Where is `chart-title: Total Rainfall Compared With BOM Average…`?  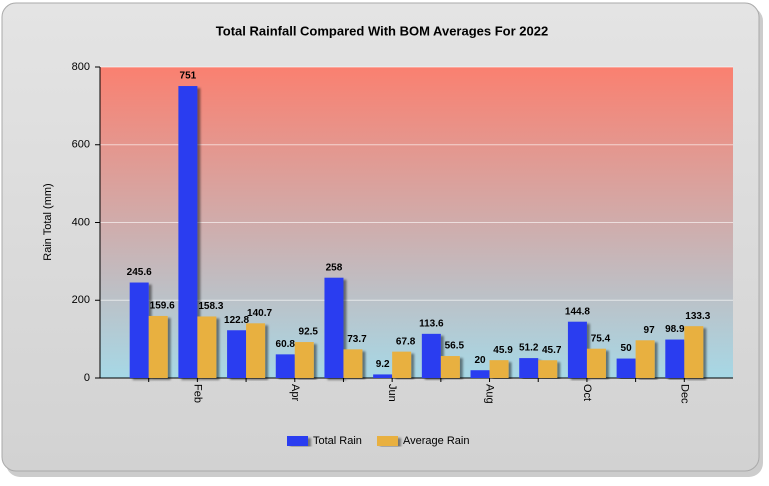
chart-title: Total Rainfall Compared With BOM Average… is located at coordinates (382, 30).